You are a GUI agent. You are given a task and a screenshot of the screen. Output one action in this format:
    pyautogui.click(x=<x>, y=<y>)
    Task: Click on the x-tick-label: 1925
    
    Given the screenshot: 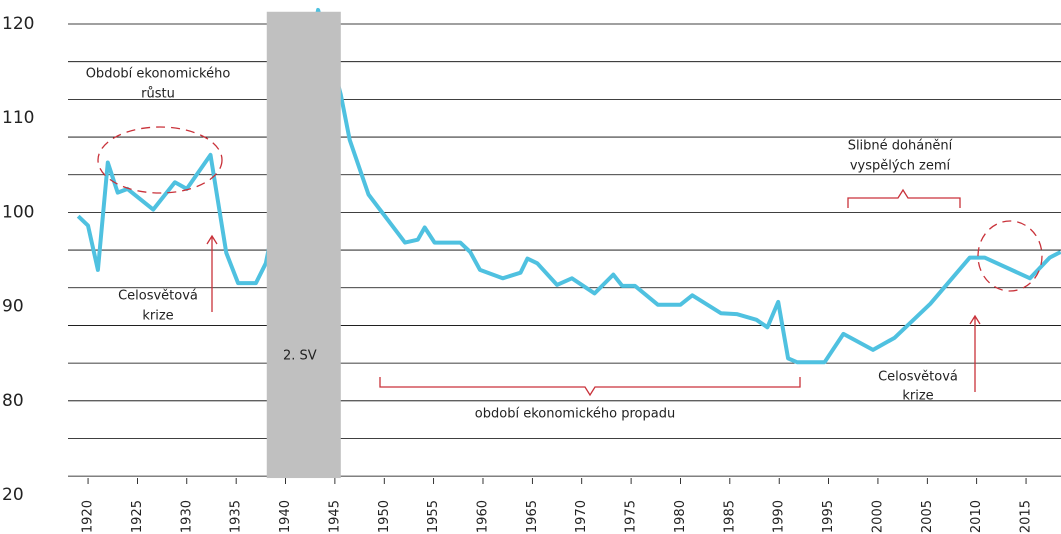 What is the action you would take?
    pyautogui.click(x=137, y=516)
    